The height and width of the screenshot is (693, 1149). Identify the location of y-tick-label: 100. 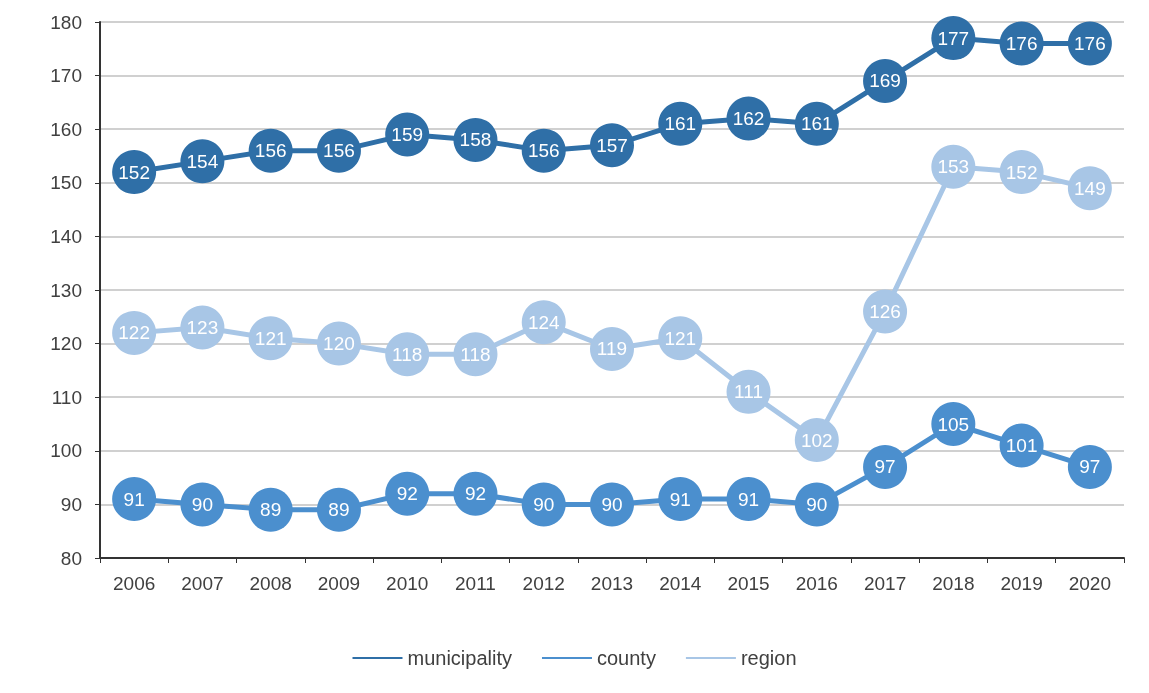
(66, 451).